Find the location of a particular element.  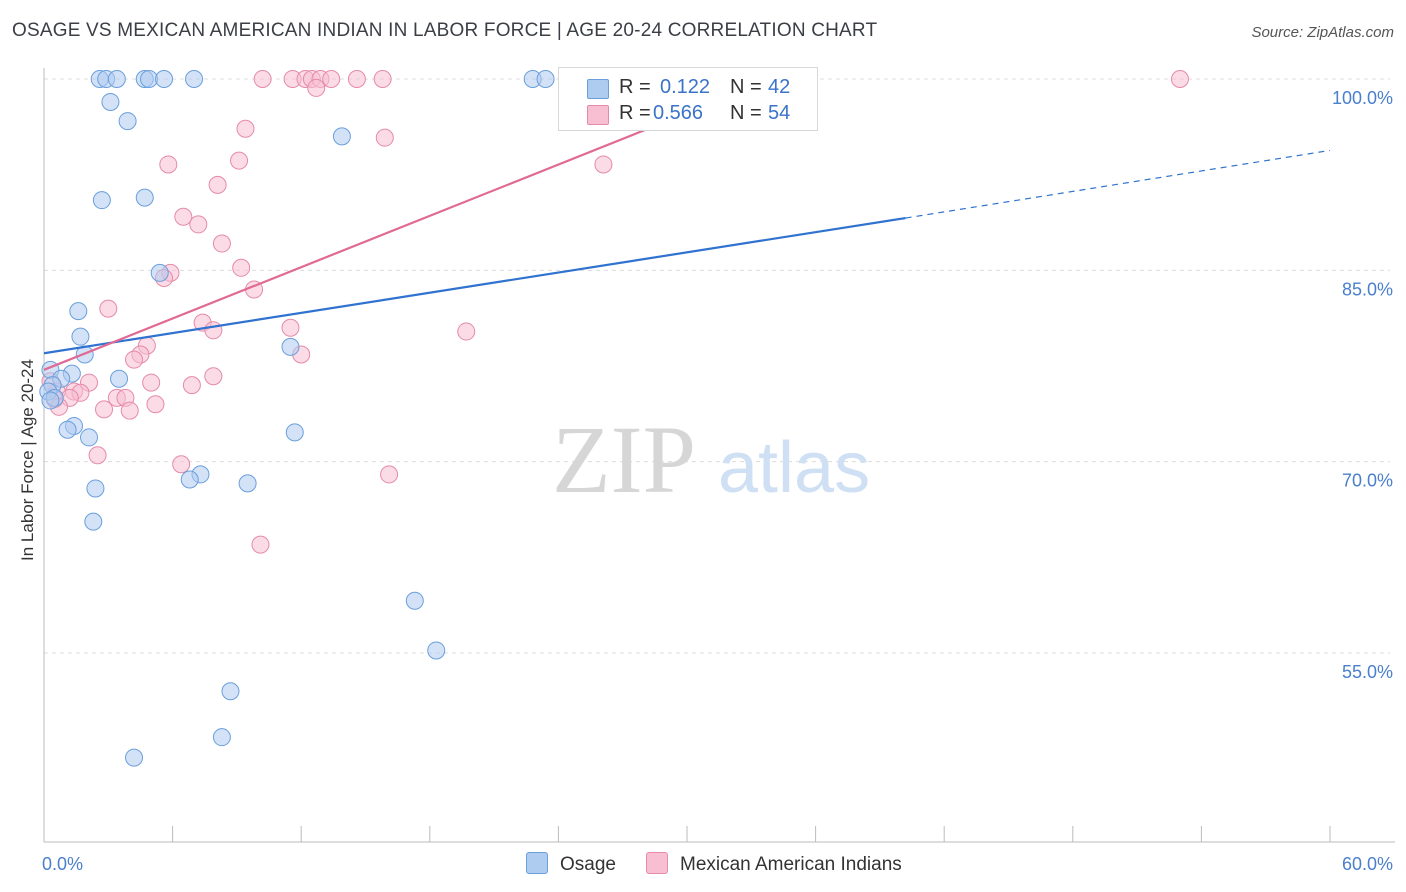

bottom-legend-label-mexican-american-indians: Mexican American Indians is located at coordinates (791, 864).